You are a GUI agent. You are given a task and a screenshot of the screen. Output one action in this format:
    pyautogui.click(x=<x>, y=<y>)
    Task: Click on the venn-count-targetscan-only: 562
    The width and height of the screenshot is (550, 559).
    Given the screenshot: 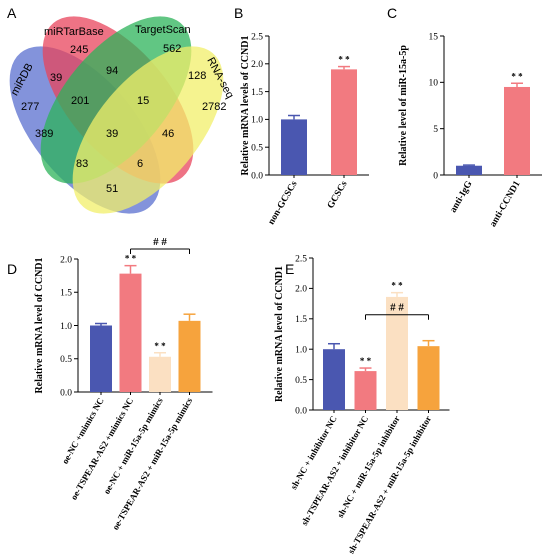 What is the action you would take?
    pyautogui.click(x=172, y=49)
    